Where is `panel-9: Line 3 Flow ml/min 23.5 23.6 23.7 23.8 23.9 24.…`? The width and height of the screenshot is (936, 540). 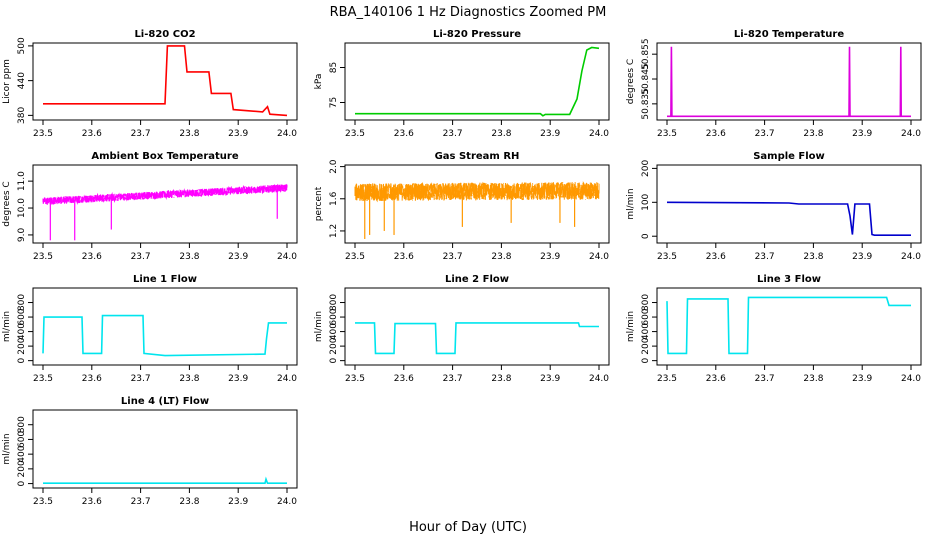
panel-9: Line 3 Flow ml/min 23.5 23.6 23.7 23.8 23.9 24.… is located at coordinates (774, 329).